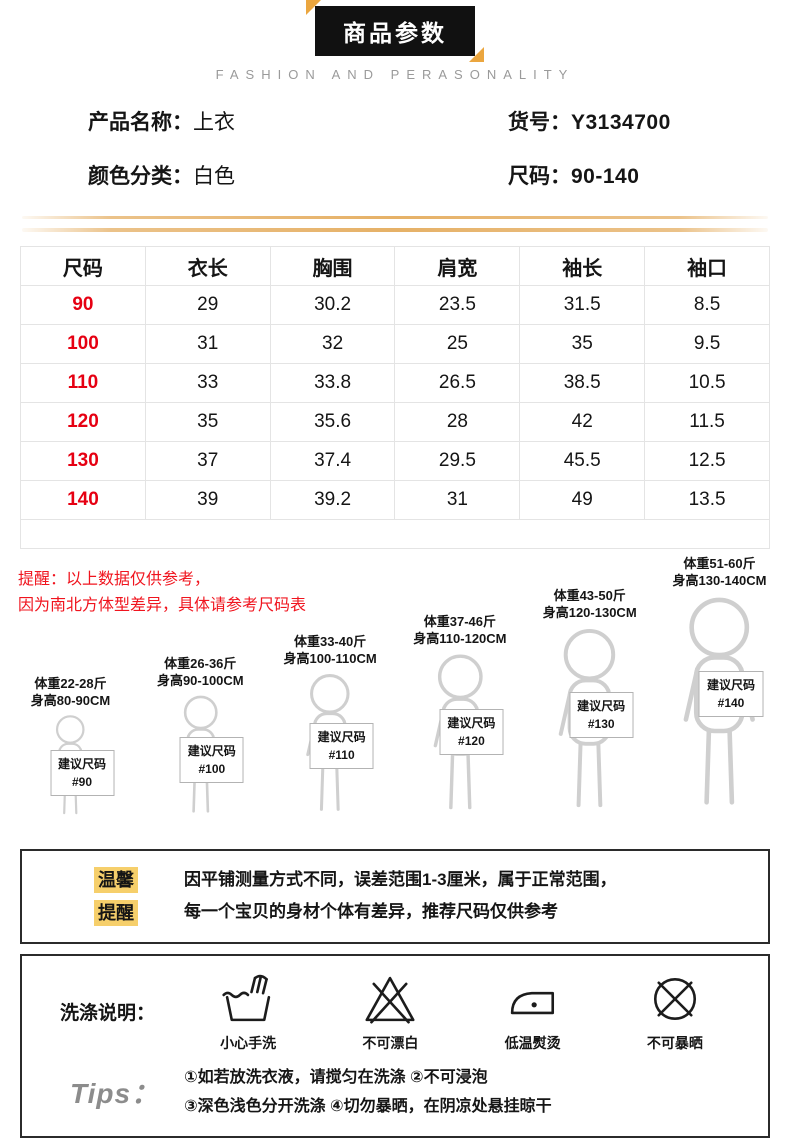  Describe the element at coordinates (116, 913) in the screenshot. I see `warm-badge-line: 提醒` at that location.